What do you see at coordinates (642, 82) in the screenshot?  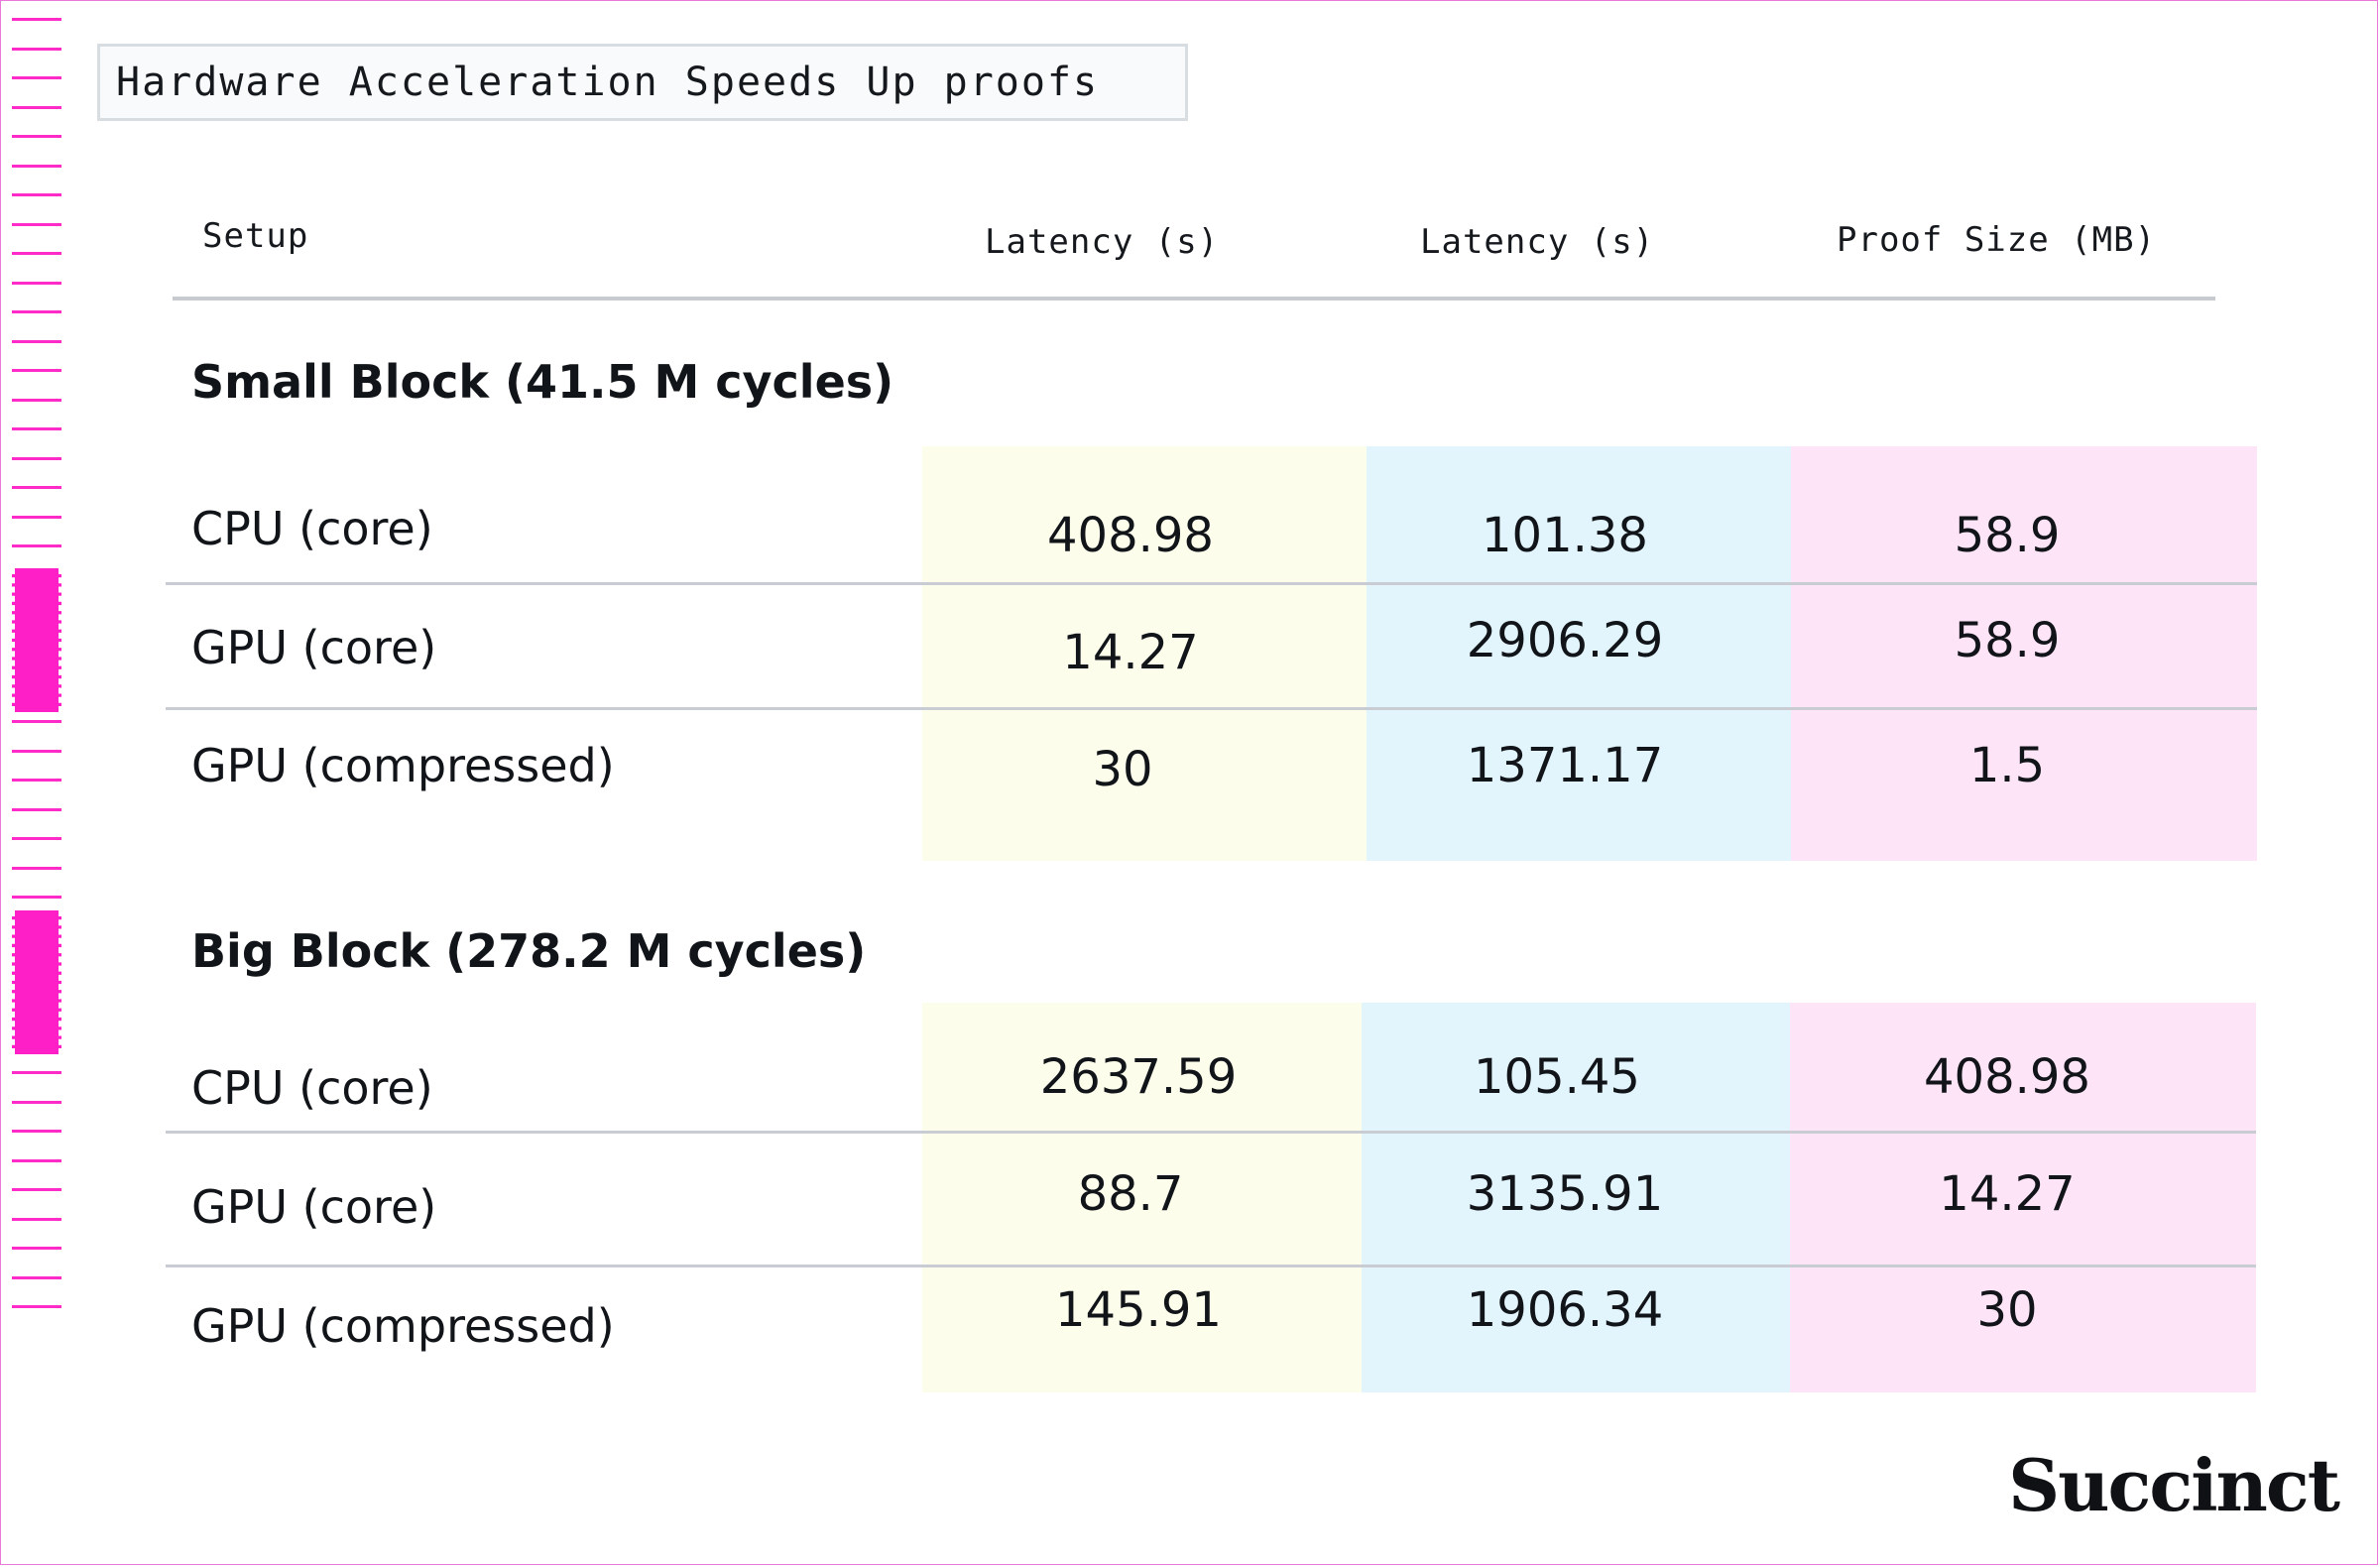 I see `chart-title: Hardware Acceleration Speeds Up proofs` at bounding box center [642, 82].